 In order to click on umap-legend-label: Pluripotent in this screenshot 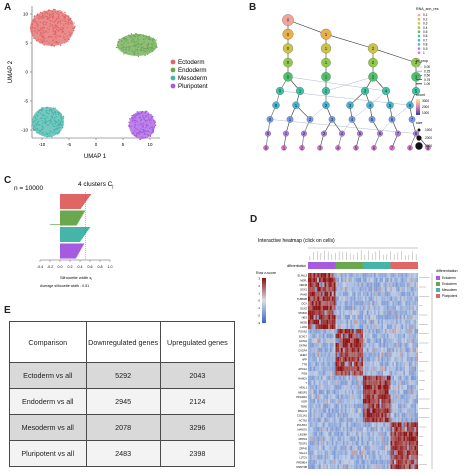, I will do `click(193, 86)`.